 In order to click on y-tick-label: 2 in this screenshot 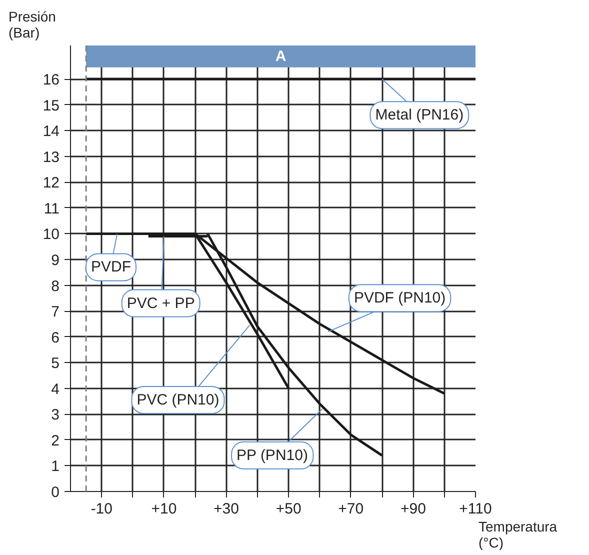, I will do `click(55, 441)`.